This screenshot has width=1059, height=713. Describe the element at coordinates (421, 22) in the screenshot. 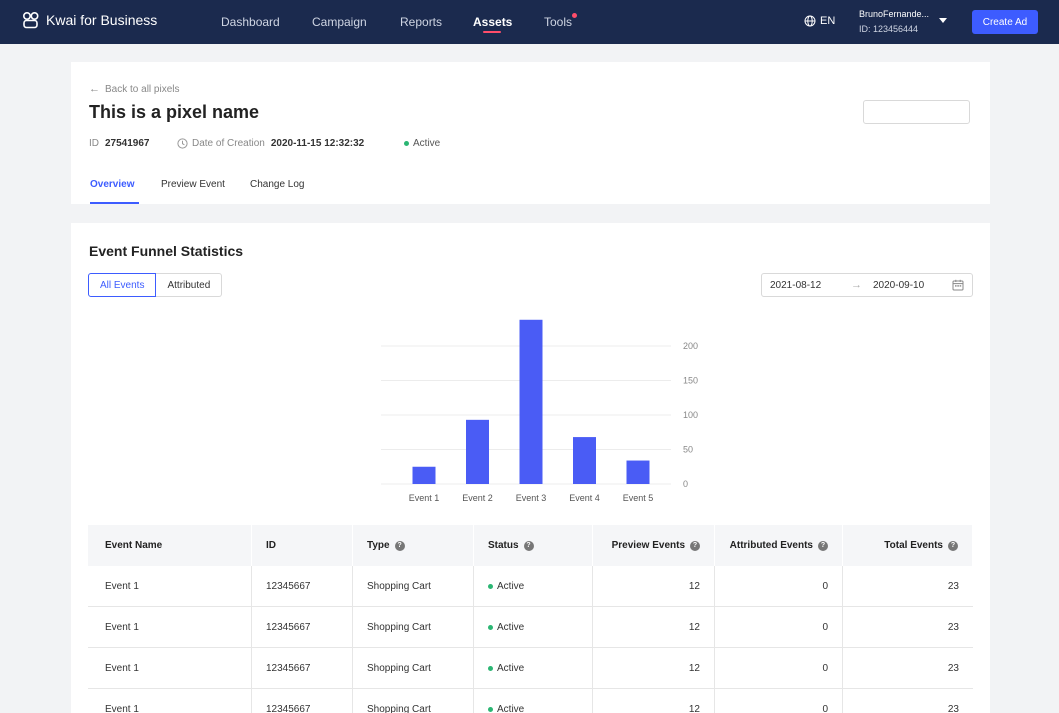

I see `nav-item-reports: Reports` at that location.